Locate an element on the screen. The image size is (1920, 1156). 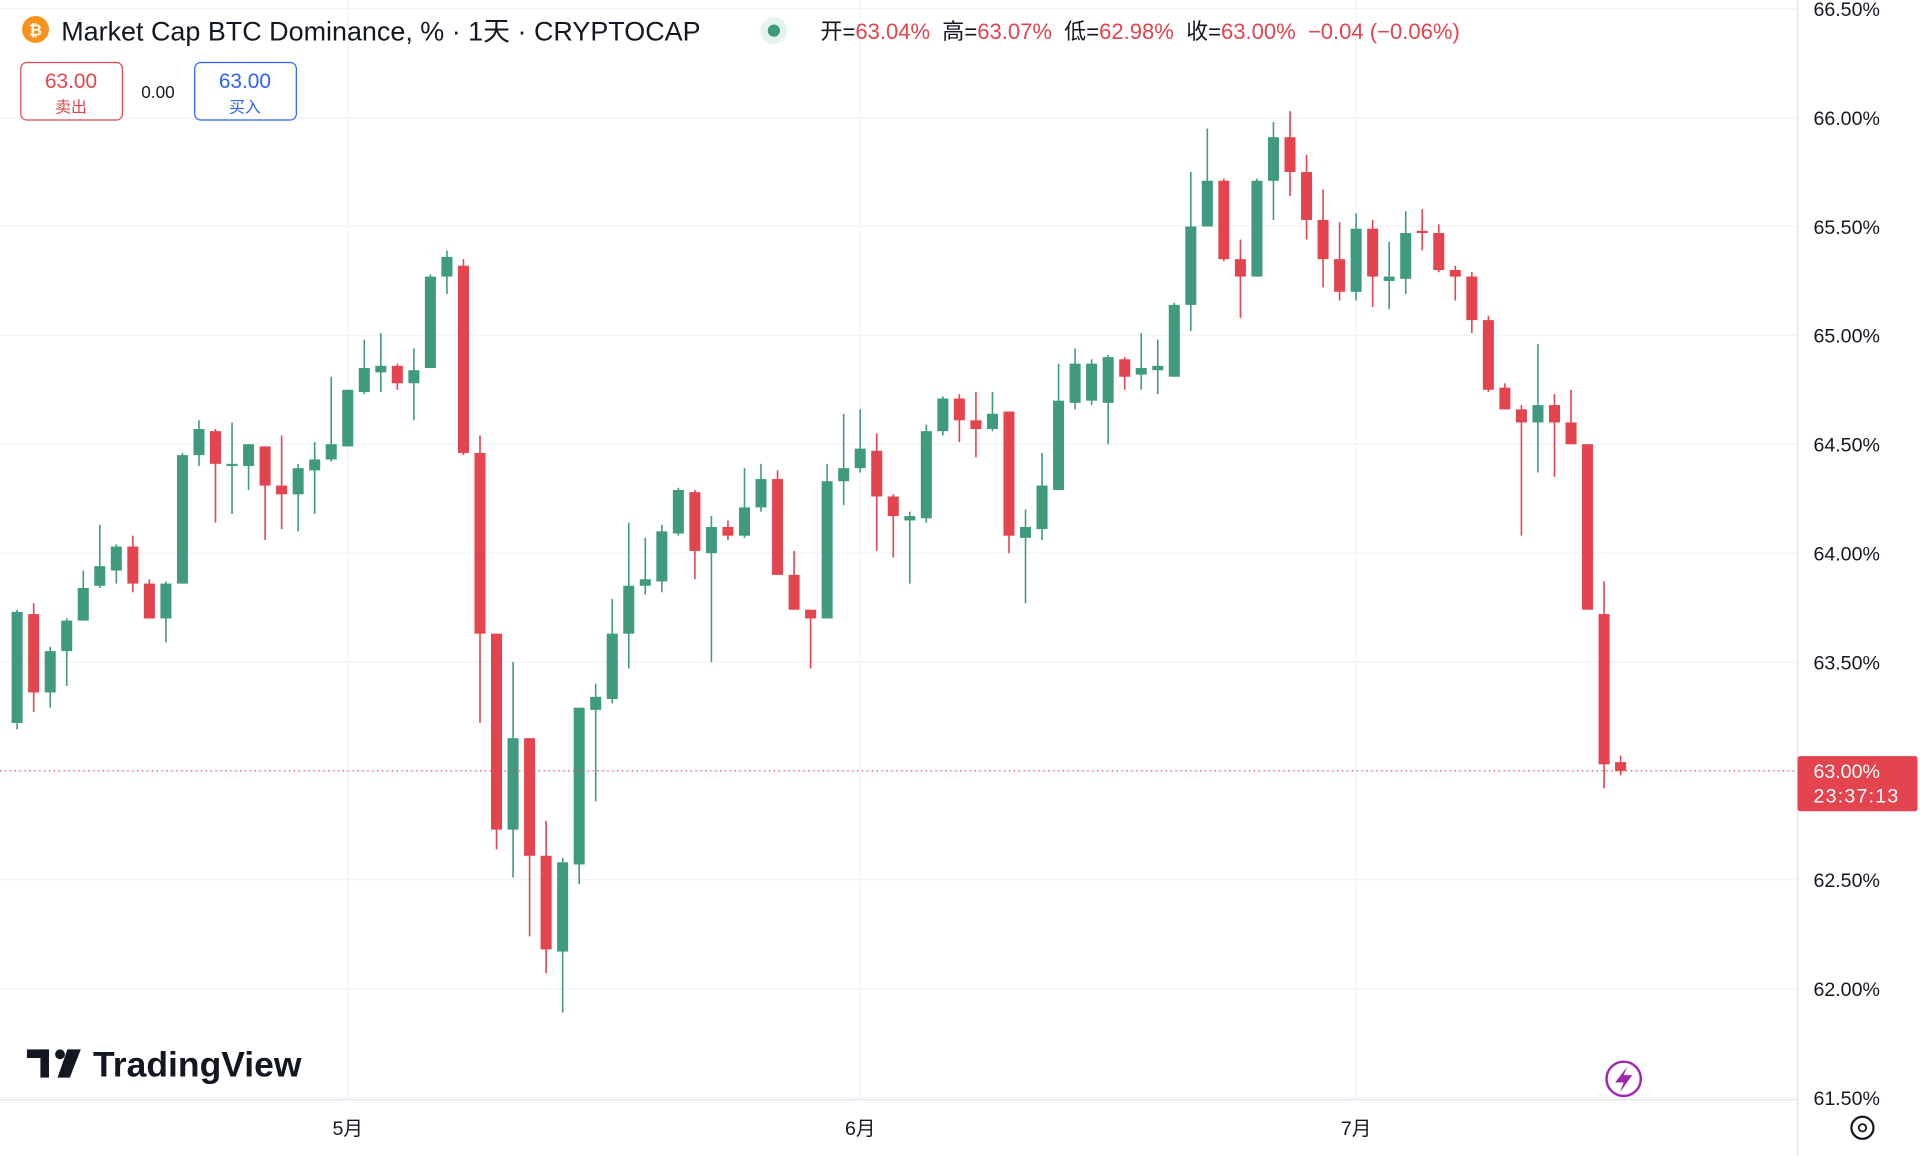
coin-icon is located at coordinates (35, 29).